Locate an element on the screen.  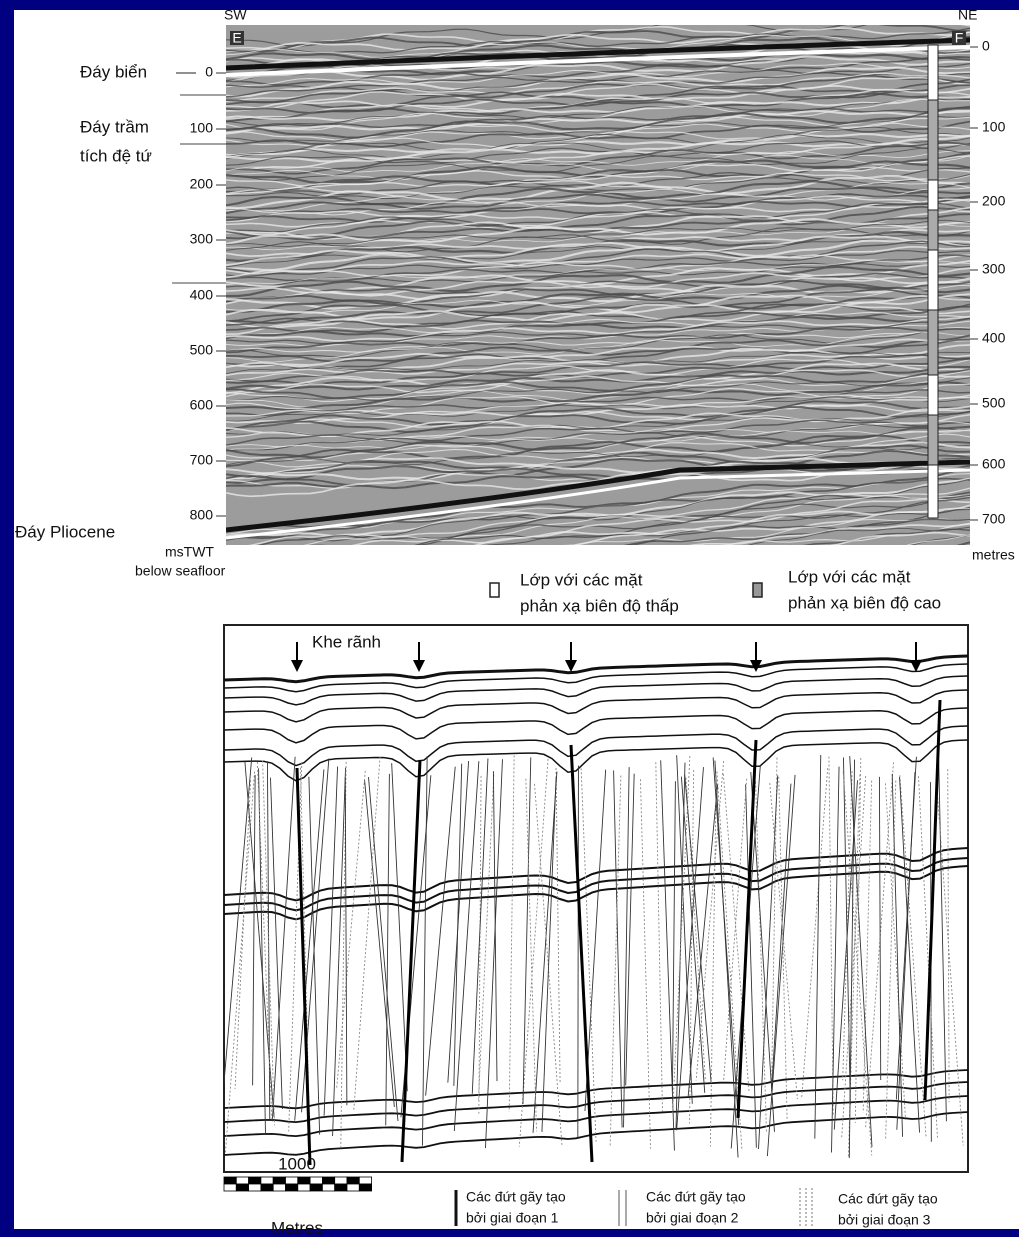
left-tick-label: 700 is located at coordinates (202, 460).